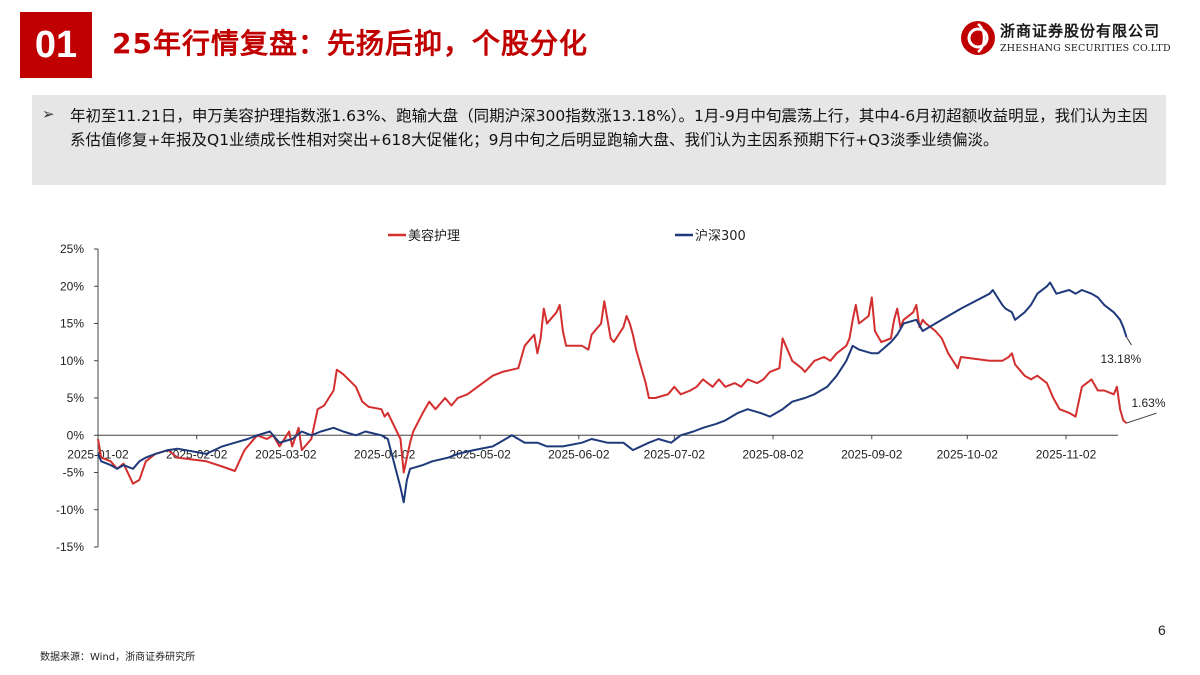  Describe the element at coordinates (720, 236) in the screenshot. I see `legend-label: 沪深300` at that location.